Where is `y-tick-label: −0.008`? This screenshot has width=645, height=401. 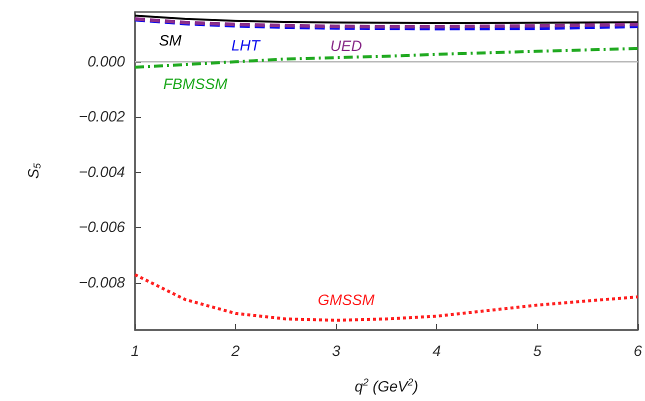 y-tick-label: −0.008 is located at coordinates (102, 283).